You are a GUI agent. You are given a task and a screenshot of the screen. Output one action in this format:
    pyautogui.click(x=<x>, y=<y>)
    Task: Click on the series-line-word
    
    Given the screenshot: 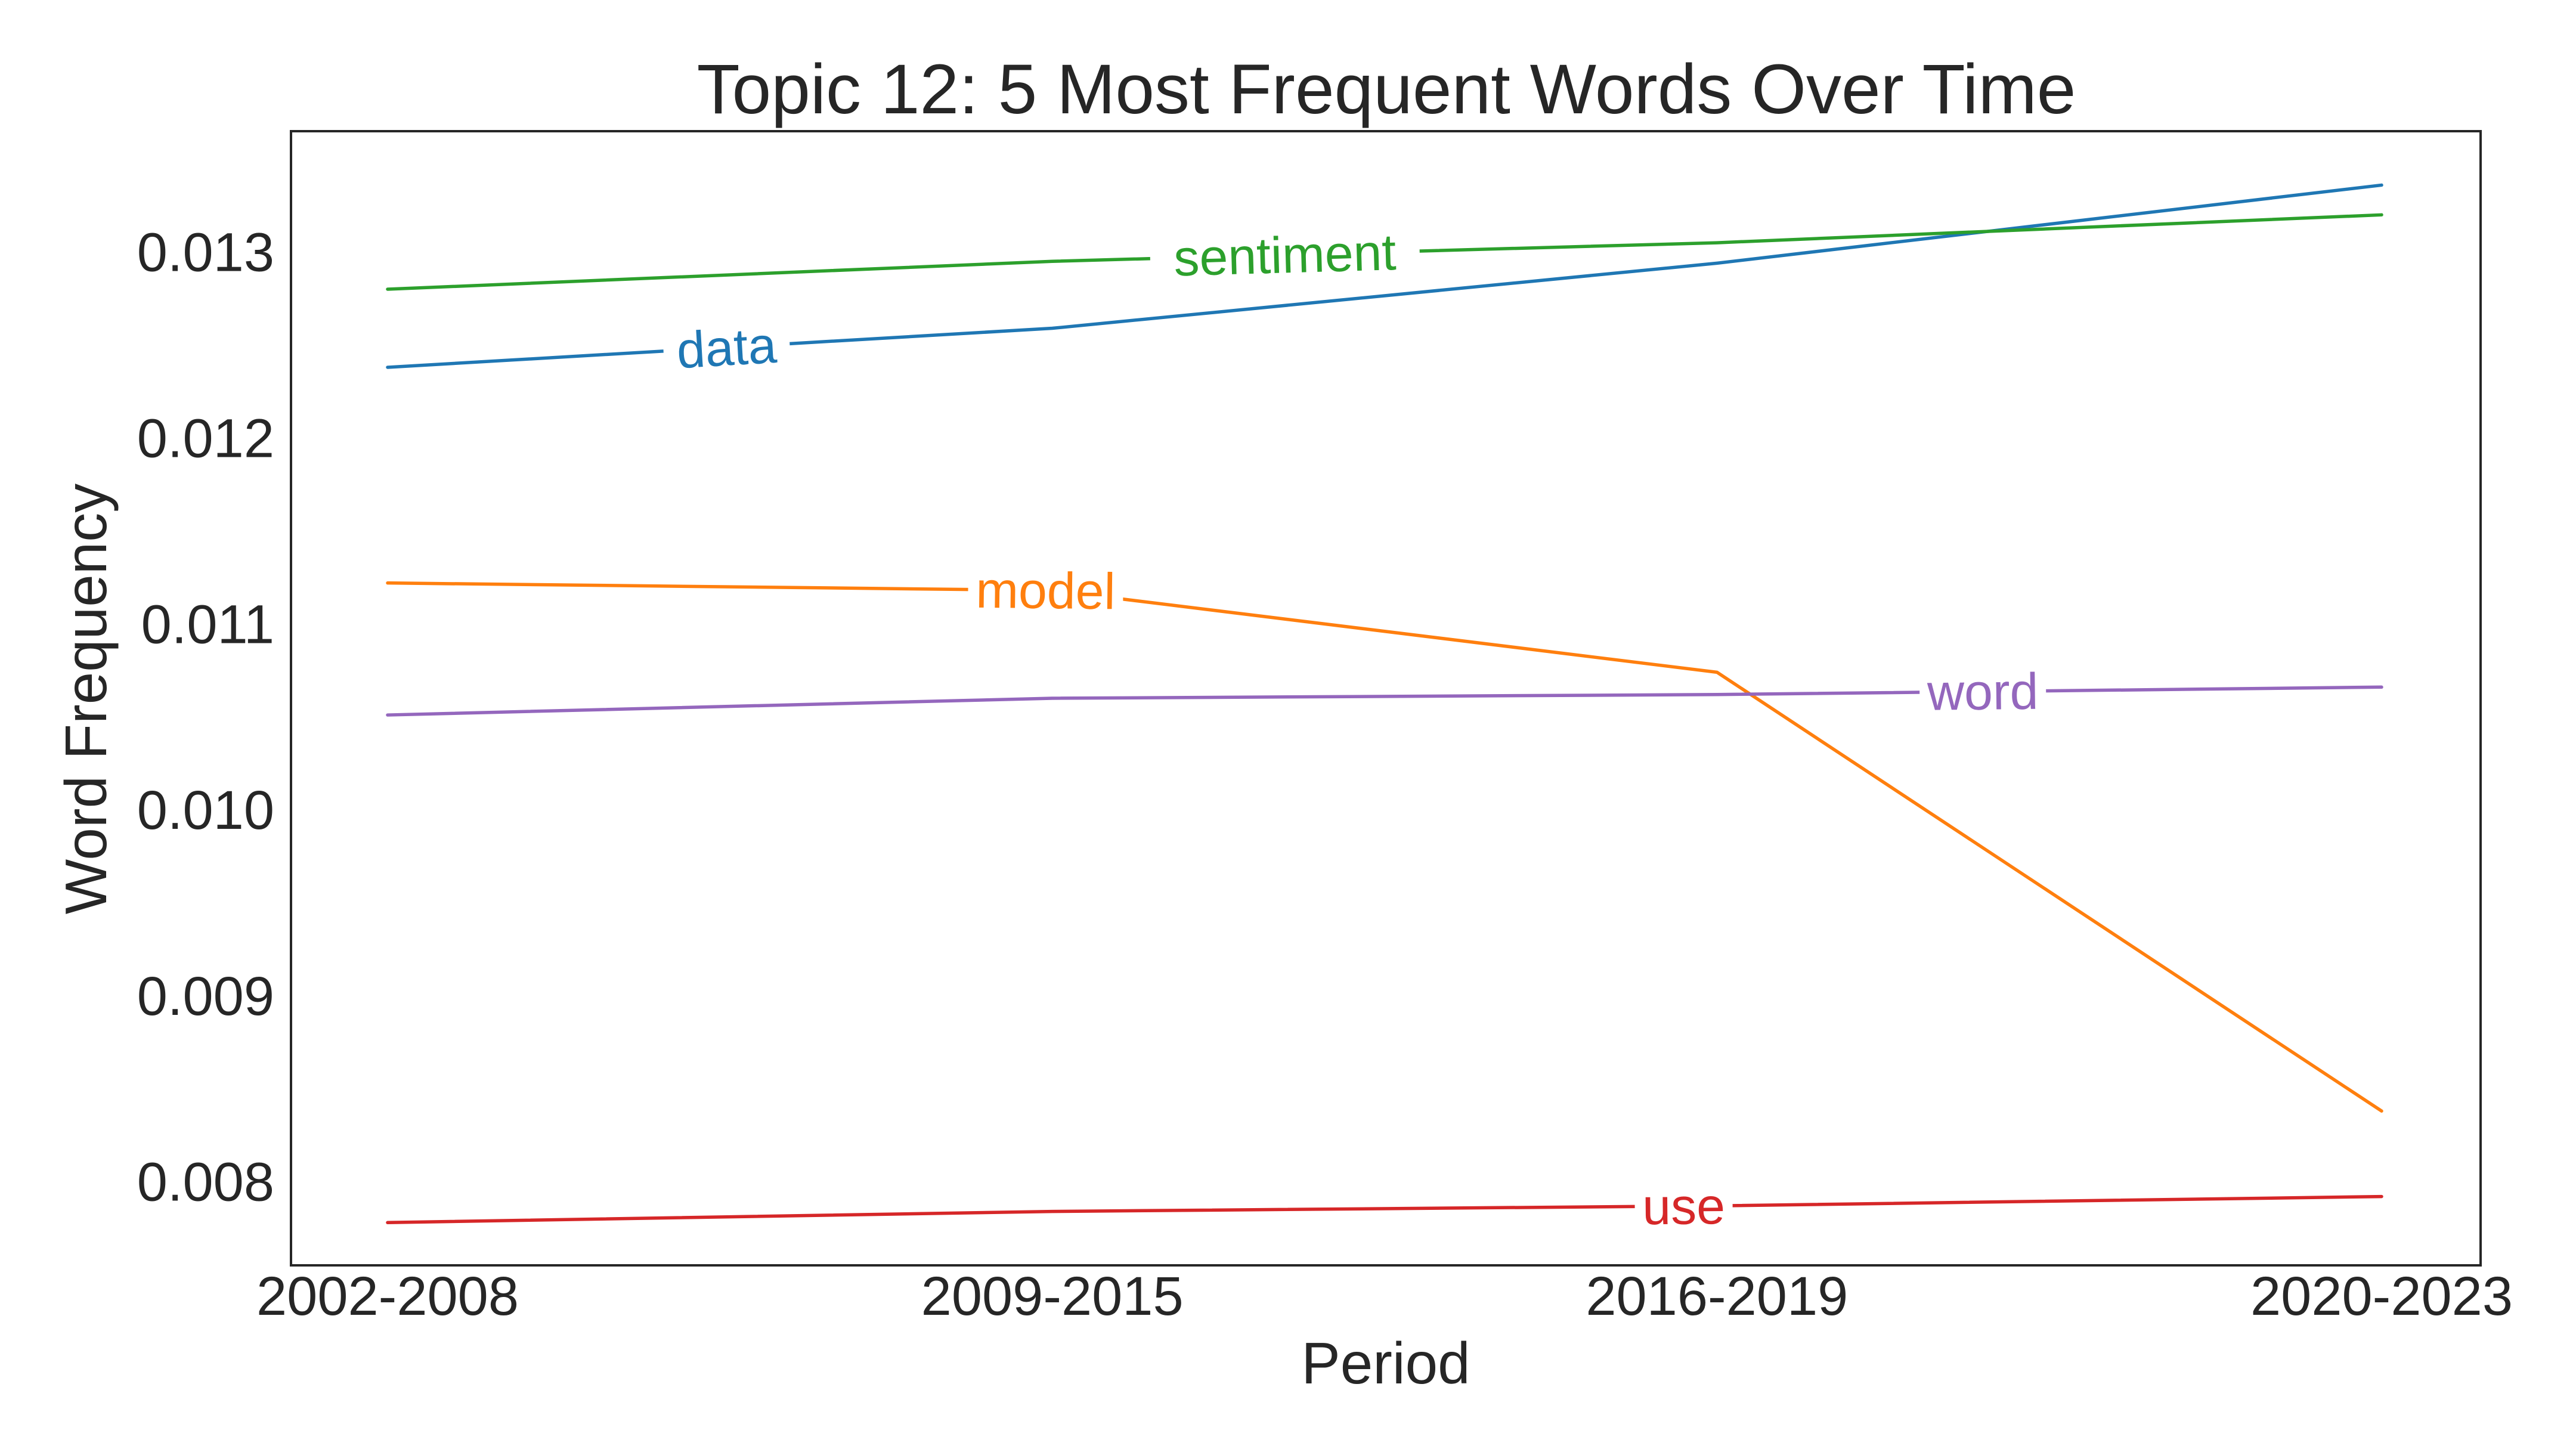 What is the action you would take?
    pyautogui.click(x=1384, y=701)
    